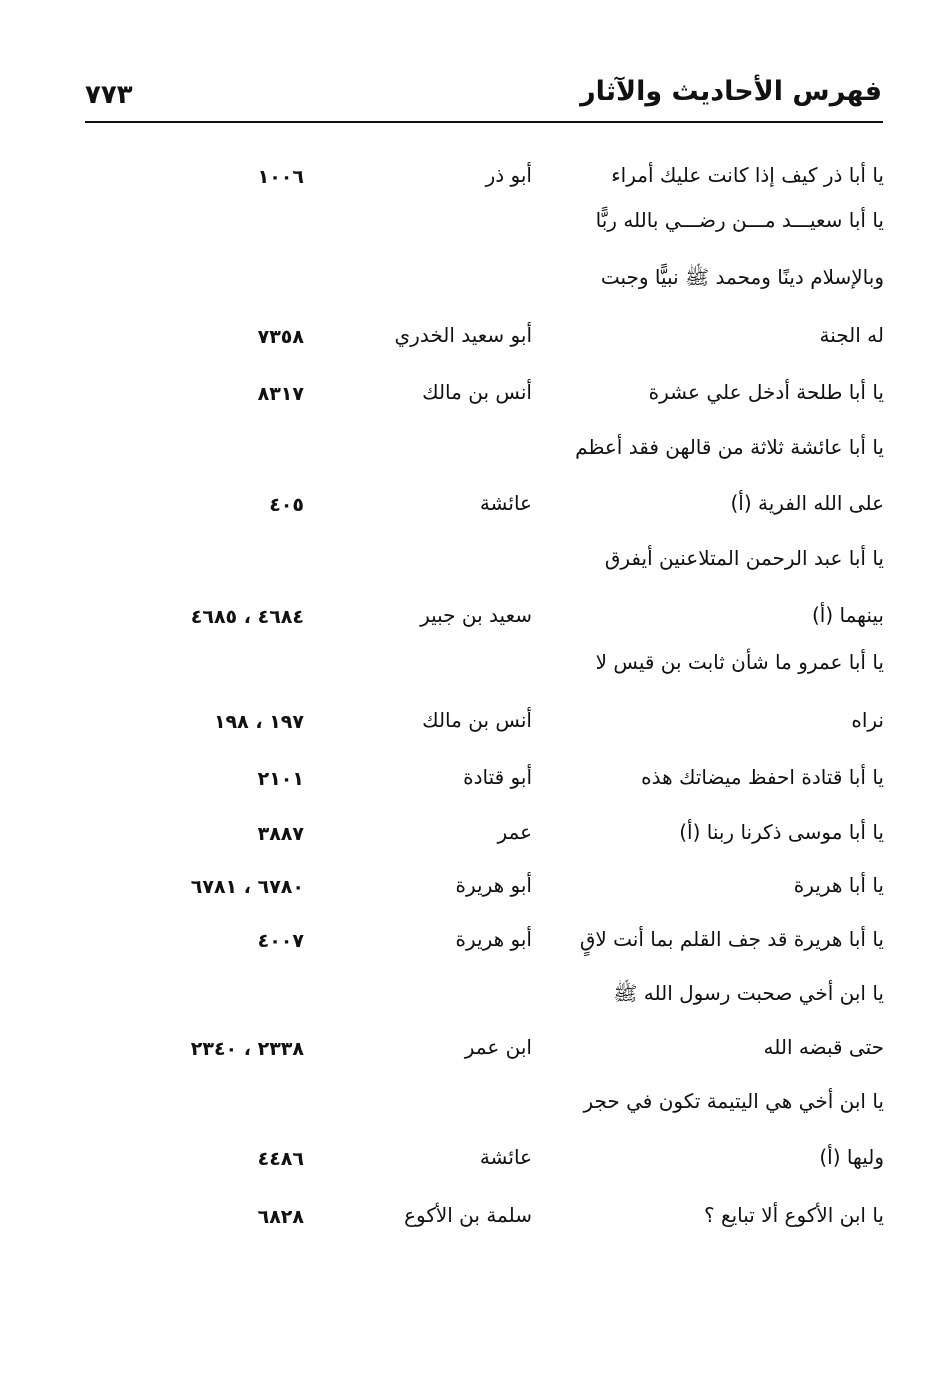 The height and width of the screenshot is (1374, 932). Describe the element at coordinates (731, 939) in the screenshot. I see `hadith-text: يا أبا هريرة قد جف القلم بما أنت لاقٍ` at that location.